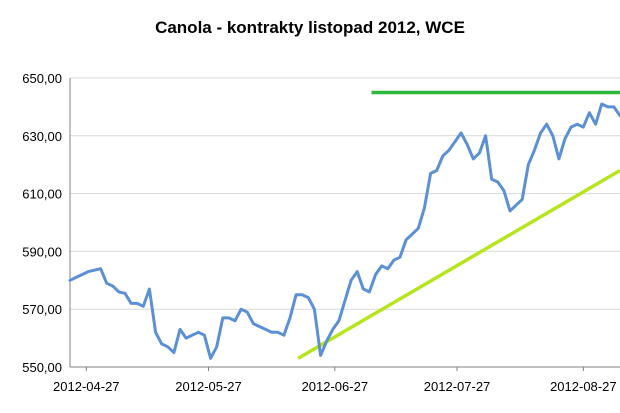 The image size is (620, 413). What do you see at coordinates (42, 251) in the screenshot?
I see `y-tick-label: 590,00` at bounding box center [42, 251].